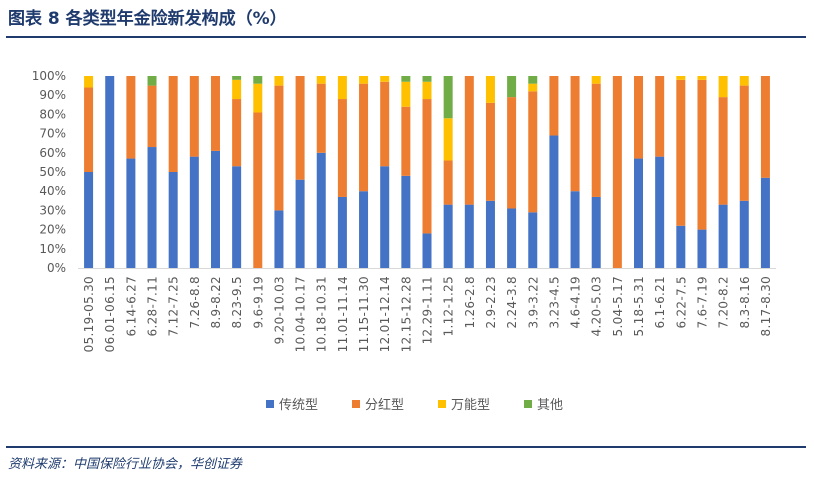 This screenshot has width=814, height=478. I want to click on x-tick-label: 4.6-4.19, so click(576, 302).